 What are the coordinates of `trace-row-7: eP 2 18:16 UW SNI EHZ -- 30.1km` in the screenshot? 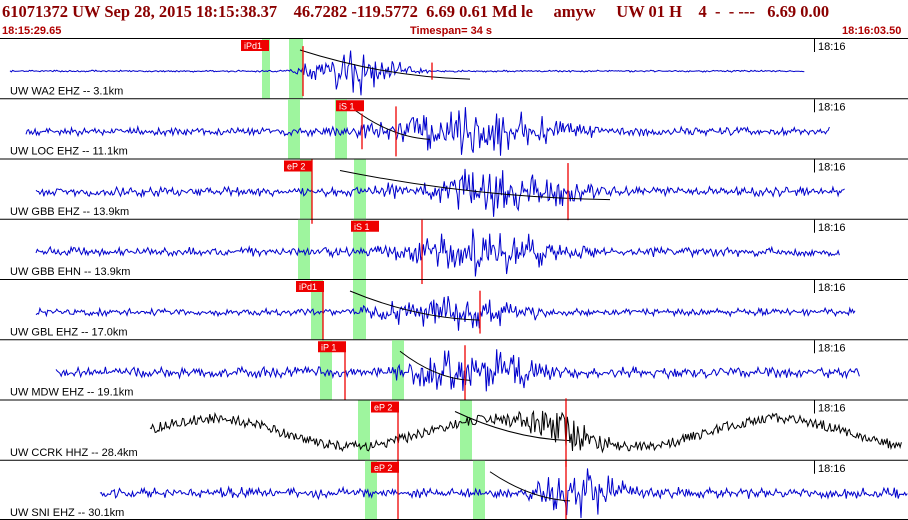 It's located at (454, 489).